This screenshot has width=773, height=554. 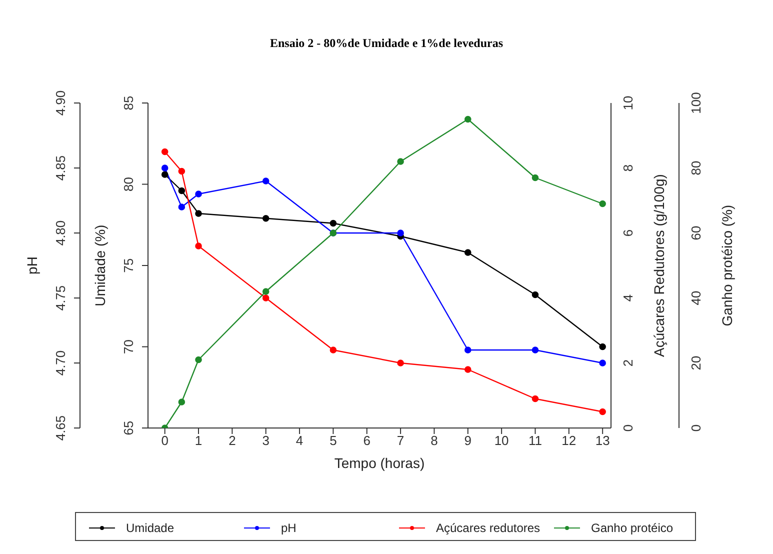 I want to click on legend-label: Açúcares redutores, so click(x=488, y=528).